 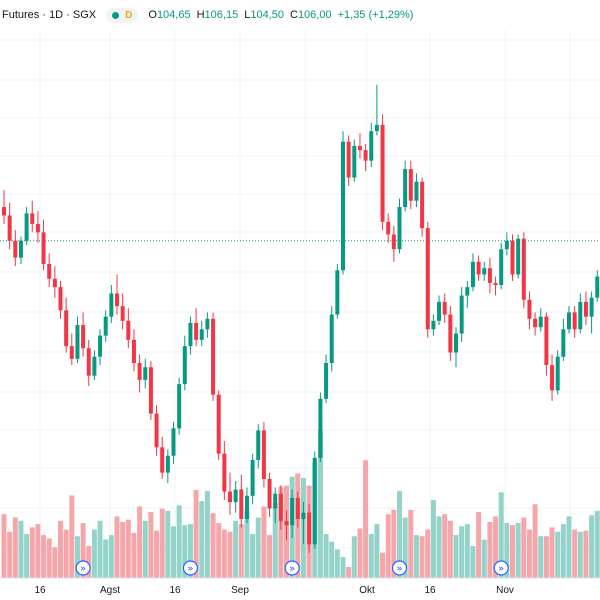 I want to click on time-axis: 16 Agst 16 Sep Okt 16 Nov, so click(x=273, y=590).